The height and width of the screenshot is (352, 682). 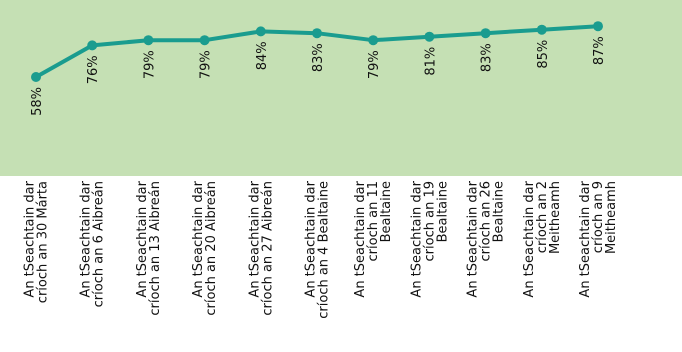 I want to click on data-label: 84%, so click(x=262, y=55).